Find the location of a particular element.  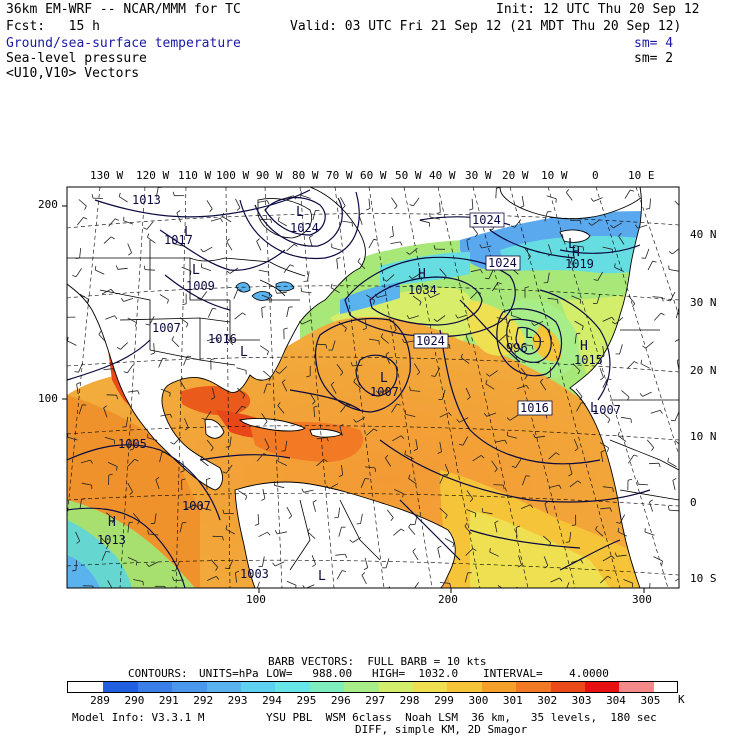

lat-label: 20 N is located at coordinates (703, 370).